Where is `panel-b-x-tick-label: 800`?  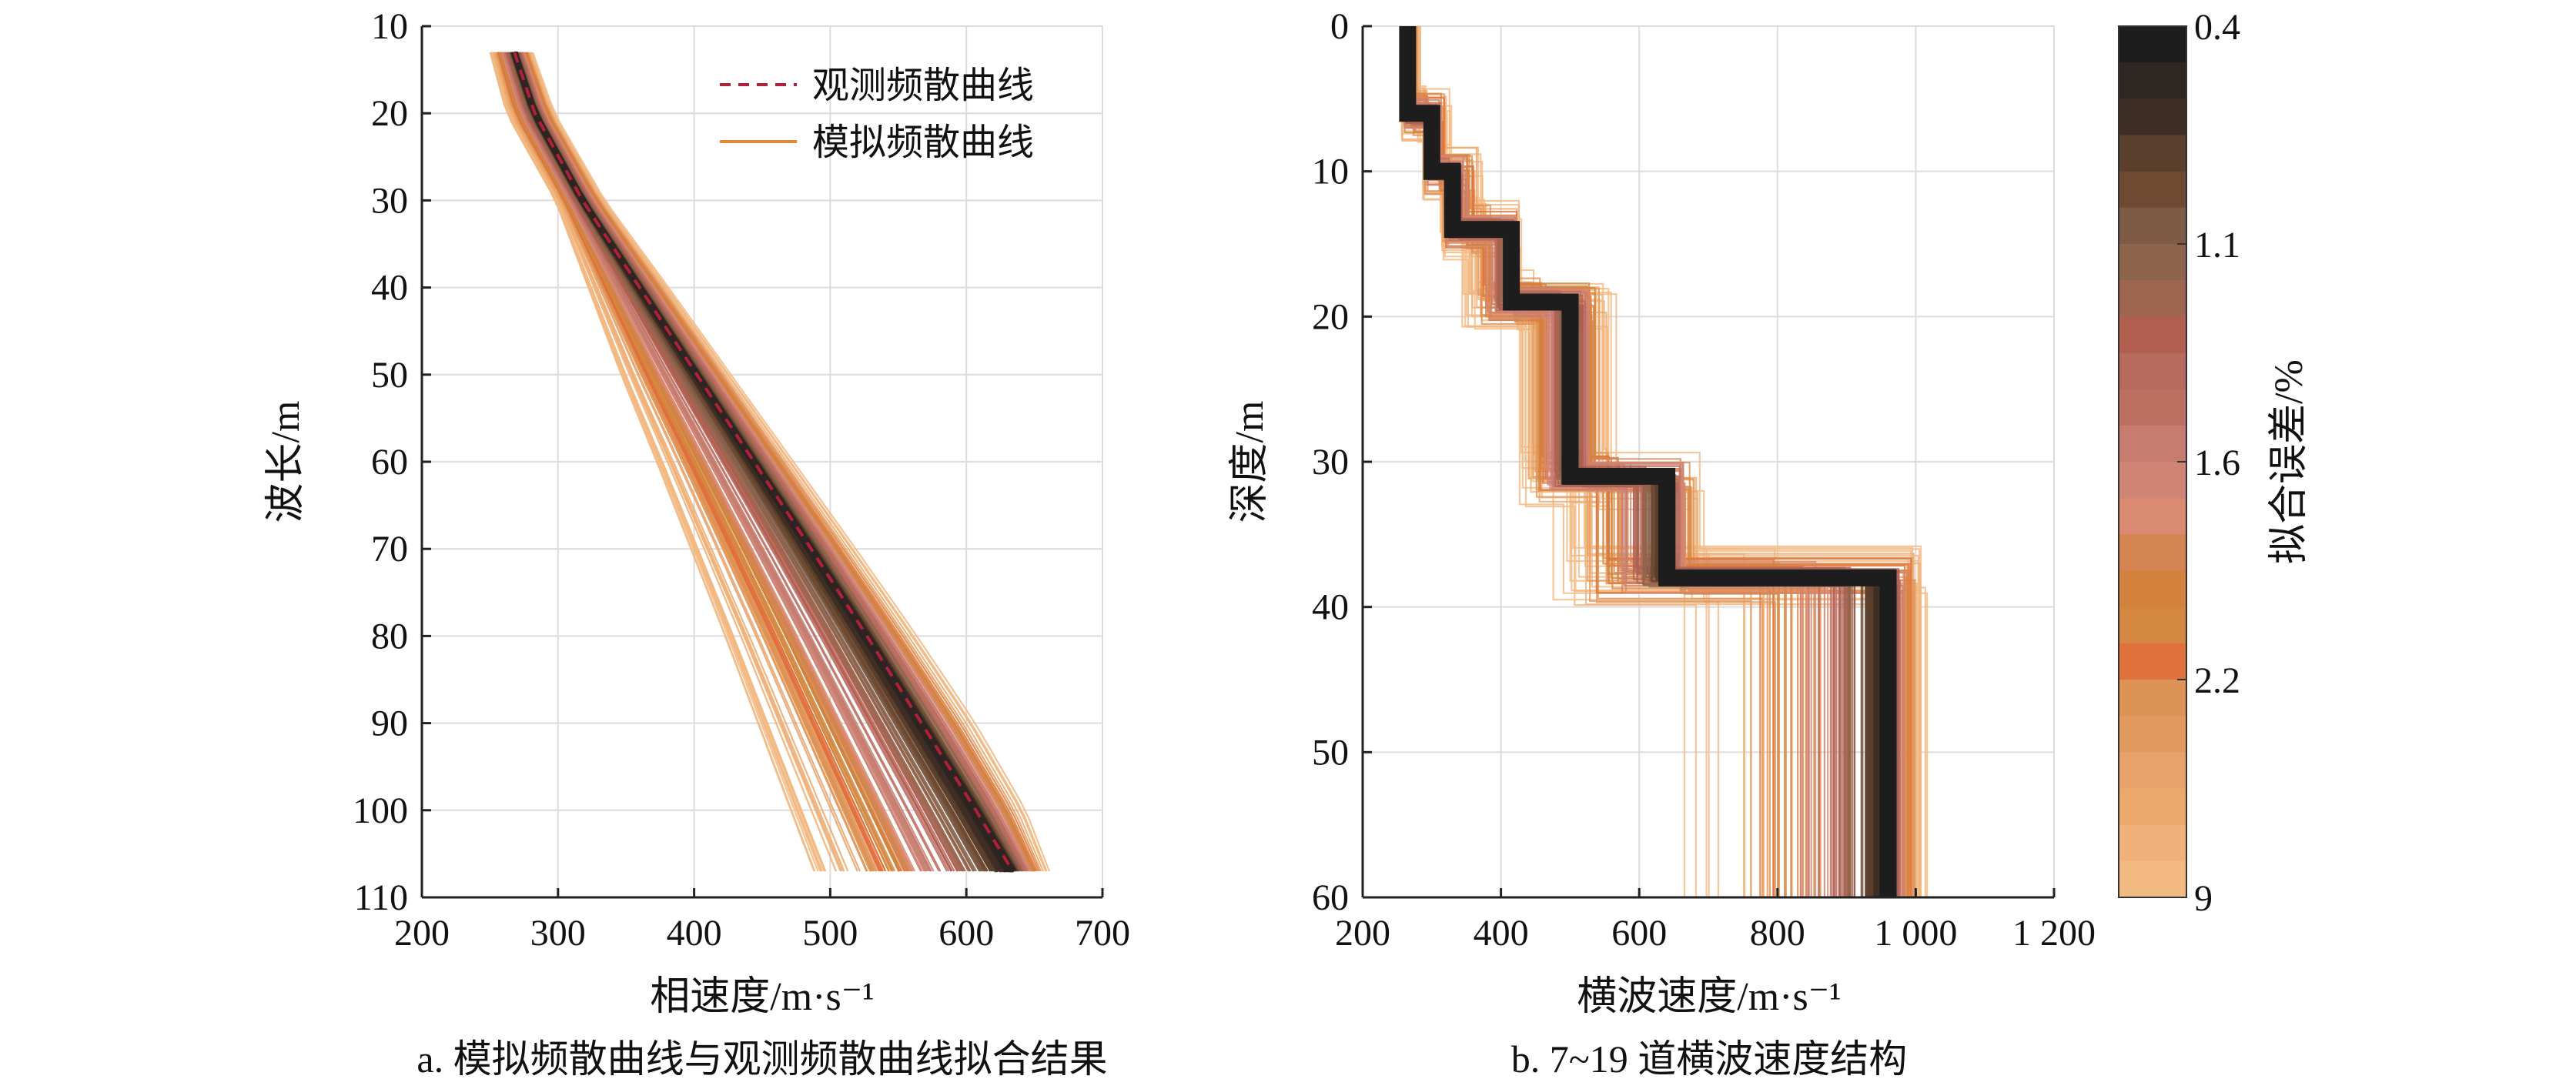 panel-b-x-tick-label: 800 is located at coordinates (1778, 933).